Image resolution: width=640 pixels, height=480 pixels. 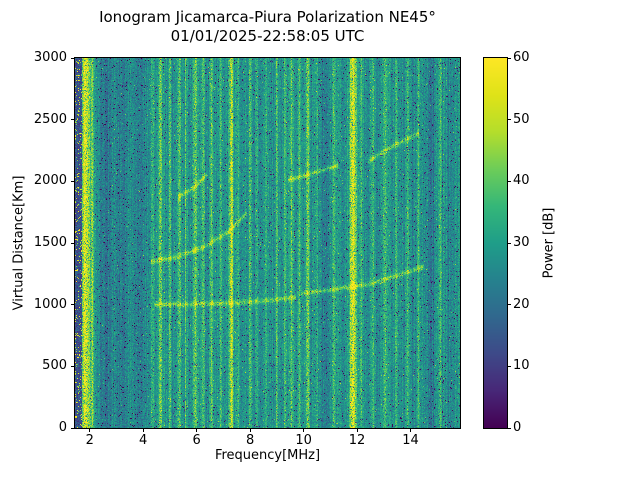 I want to click on chart-title-line2: 01/01/2025-22:58:05 UTC, so click(x=267, y=36).